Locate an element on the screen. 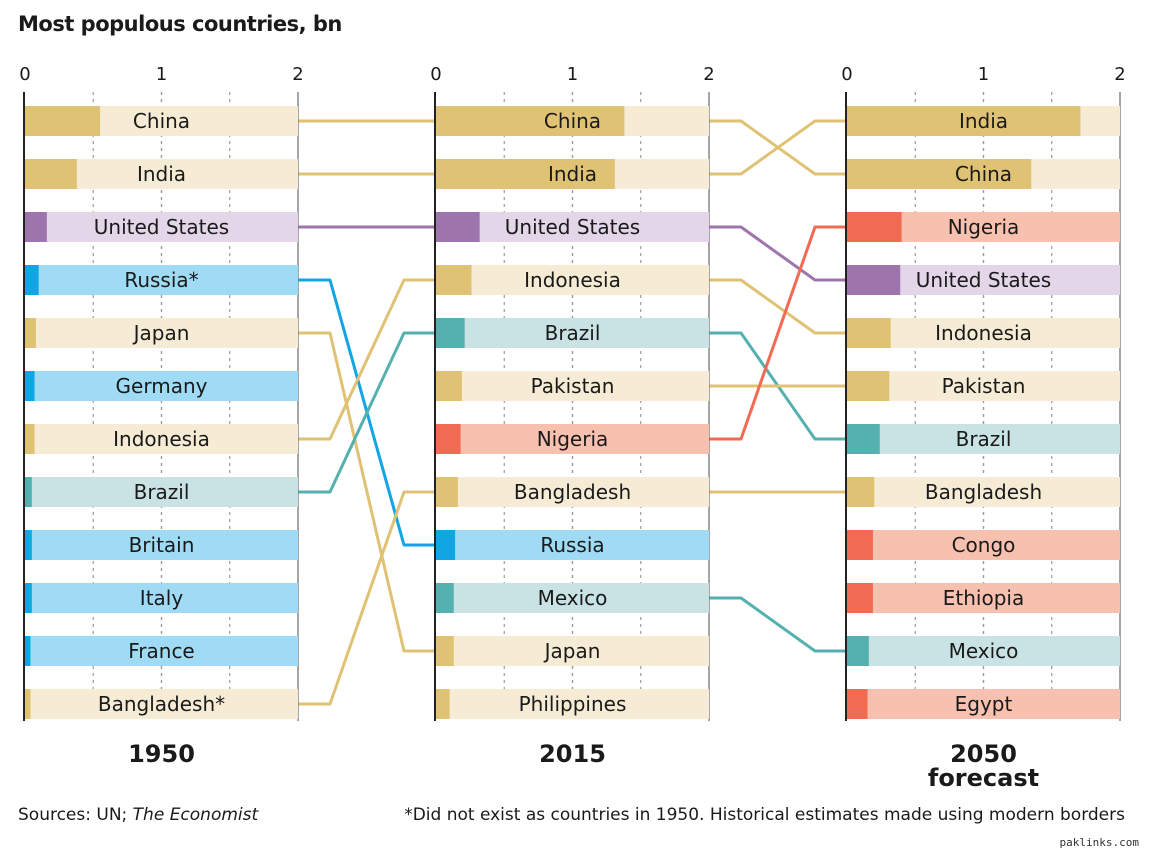 The width and height of the screenshot is (1149, 852). tick-label-1950-1: 1 is located at coordinates (161, 74).